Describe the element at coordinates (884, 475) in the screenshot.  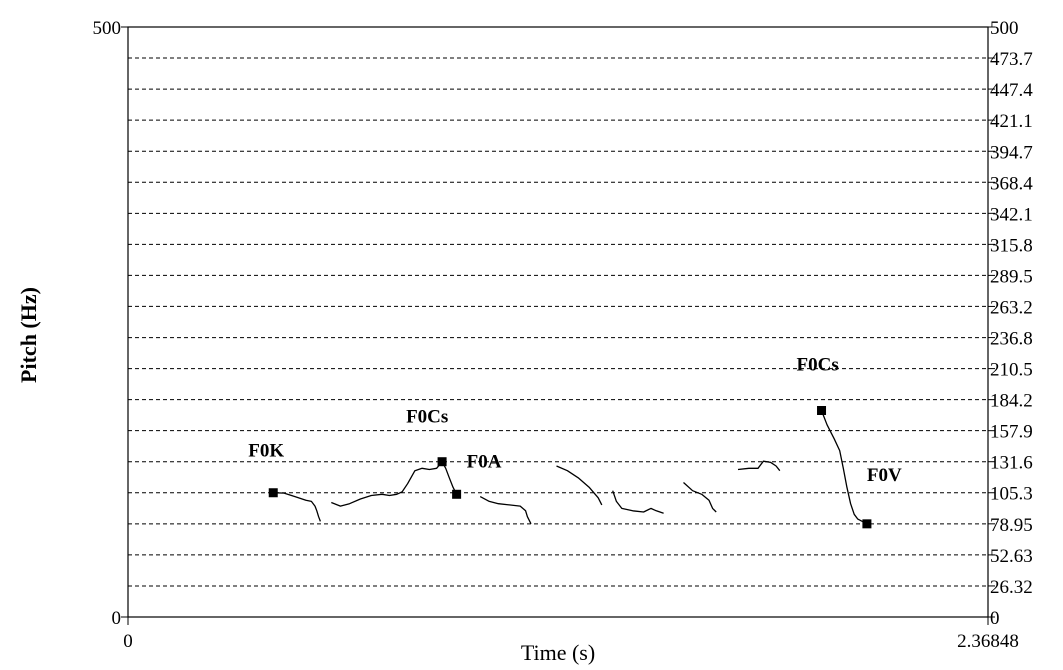
I see `annotation-label: F0V` at that location.